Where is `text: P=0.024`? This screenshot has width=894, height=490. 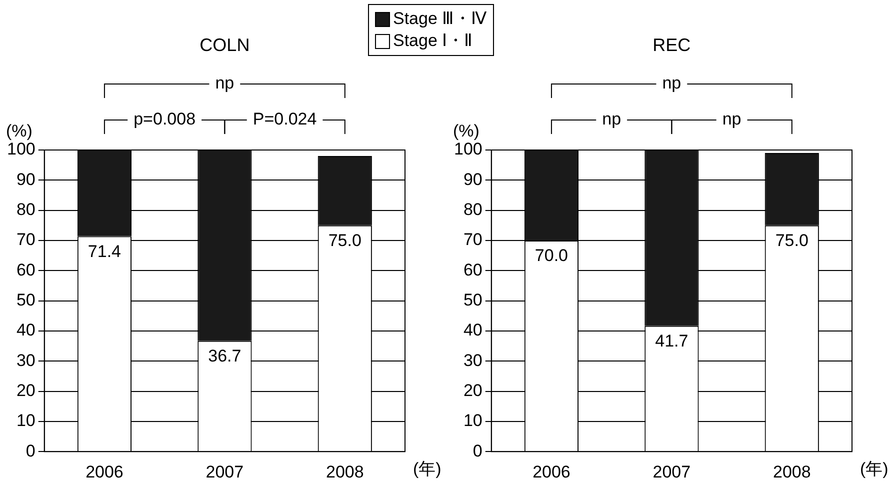
text: P=0.024 is located at coordinates (284, 119).